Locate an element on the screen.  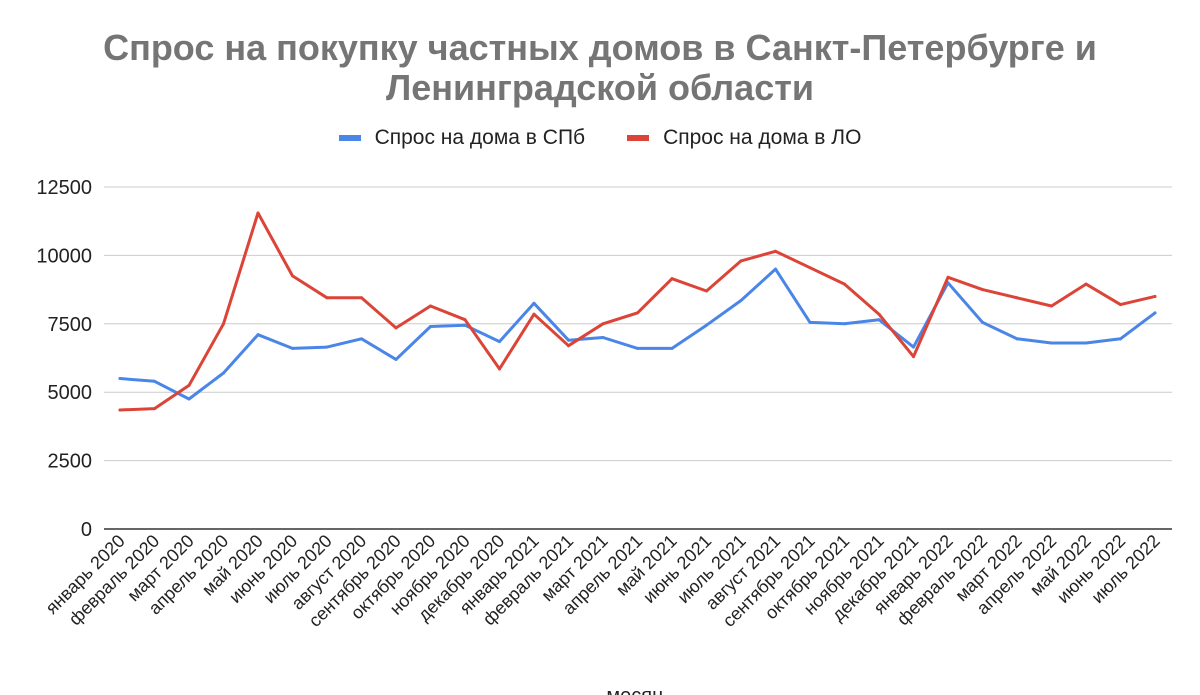
y-tick-label: 12500 is located at coordinates (64, 188).